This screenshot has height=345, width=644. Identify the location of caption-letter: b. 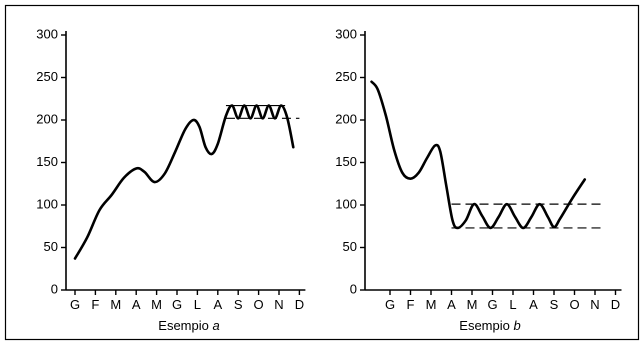
(516, 325).